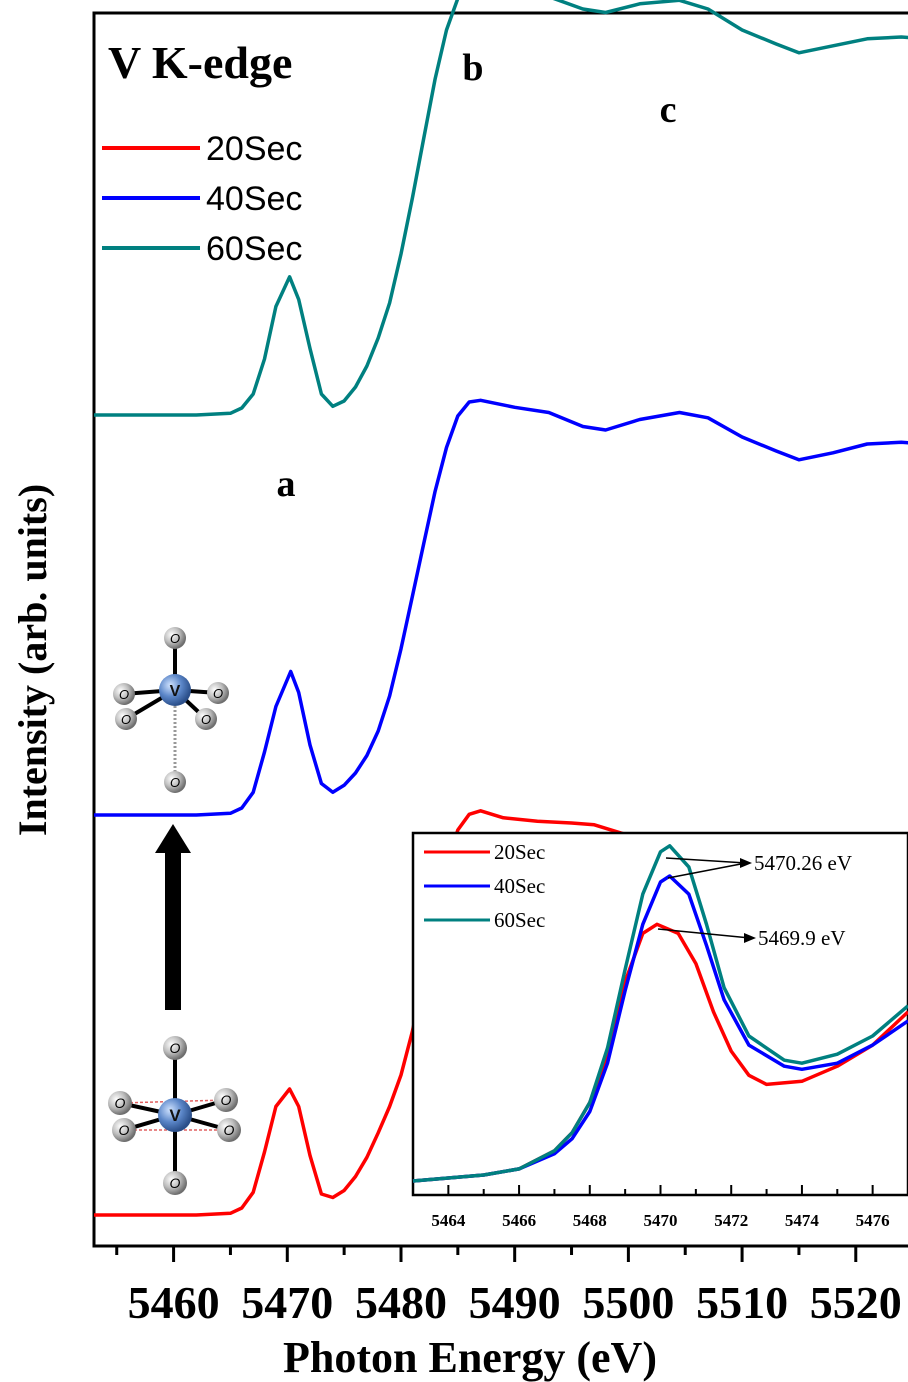 This screenshot has width=908, height=1382. Describe the element at coordinates (200, 62) in the screenshot. I see `chart-title: V K-edge` at that location.